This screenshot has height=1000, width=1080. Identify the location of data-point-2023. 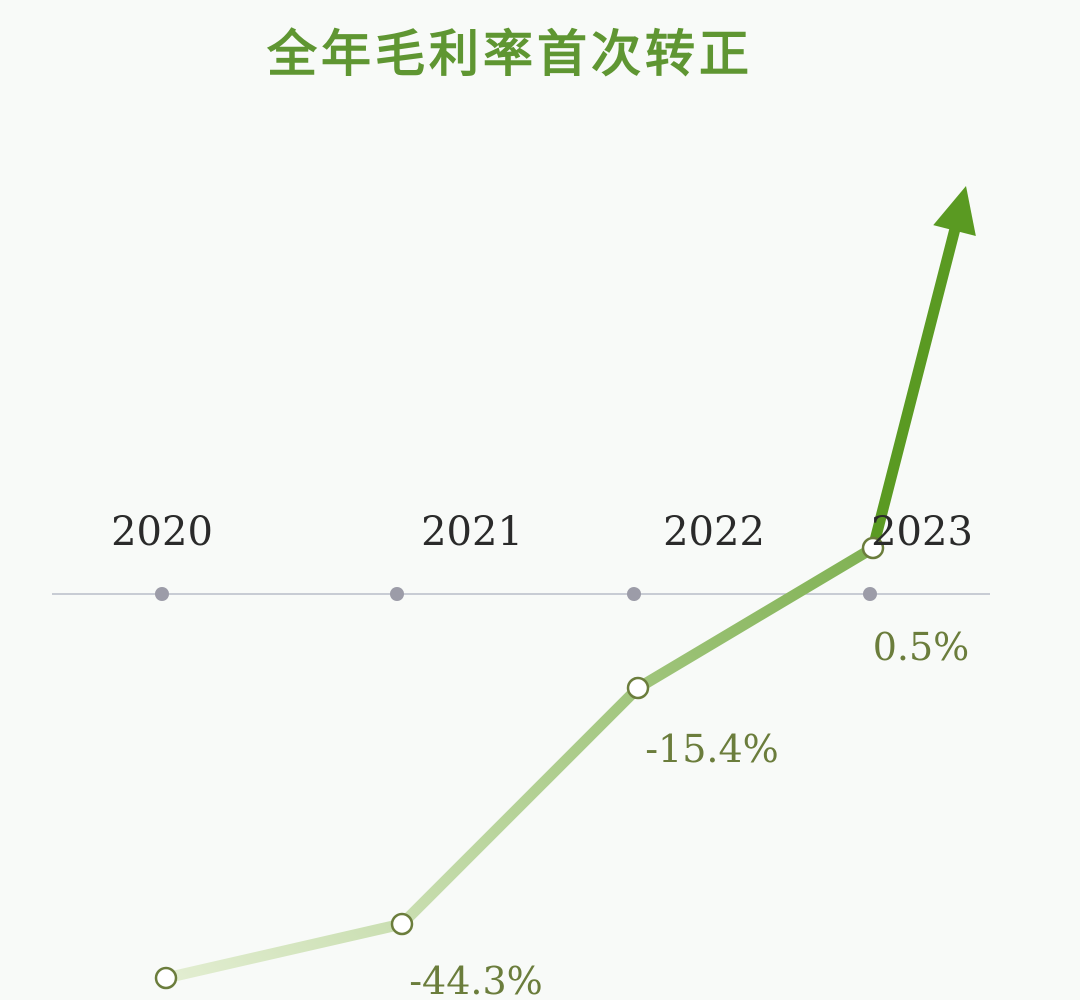
(873, 548).